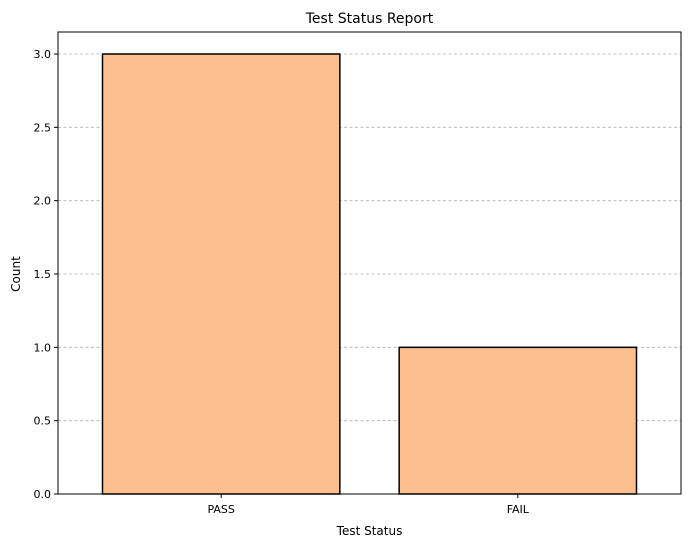 This screenshot has width=691, height=551. What do you see at coordinates (43, 274) in the screenshot?
I see `y-tick-label: 1.5` at bounding box center [43, 274].